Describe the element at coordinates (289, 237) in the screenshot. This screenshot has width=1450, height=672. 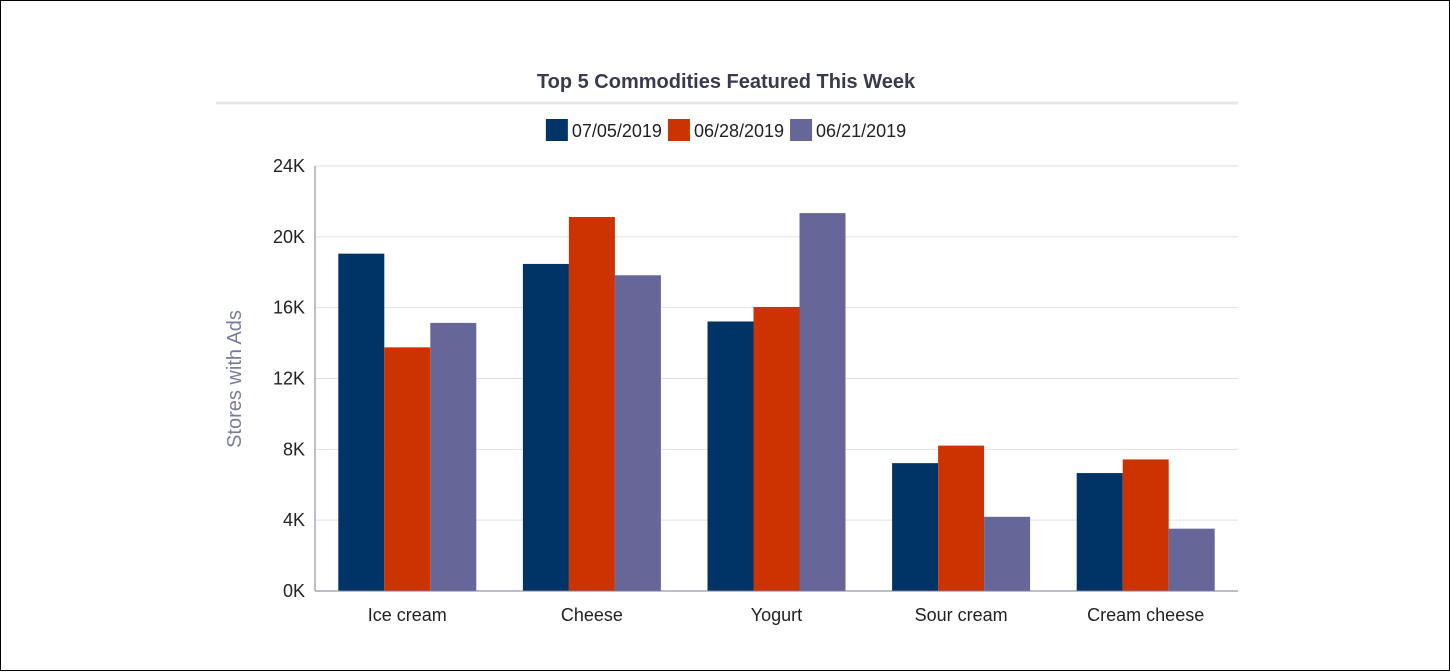
I see `y-tick-label: 20K` at that location.